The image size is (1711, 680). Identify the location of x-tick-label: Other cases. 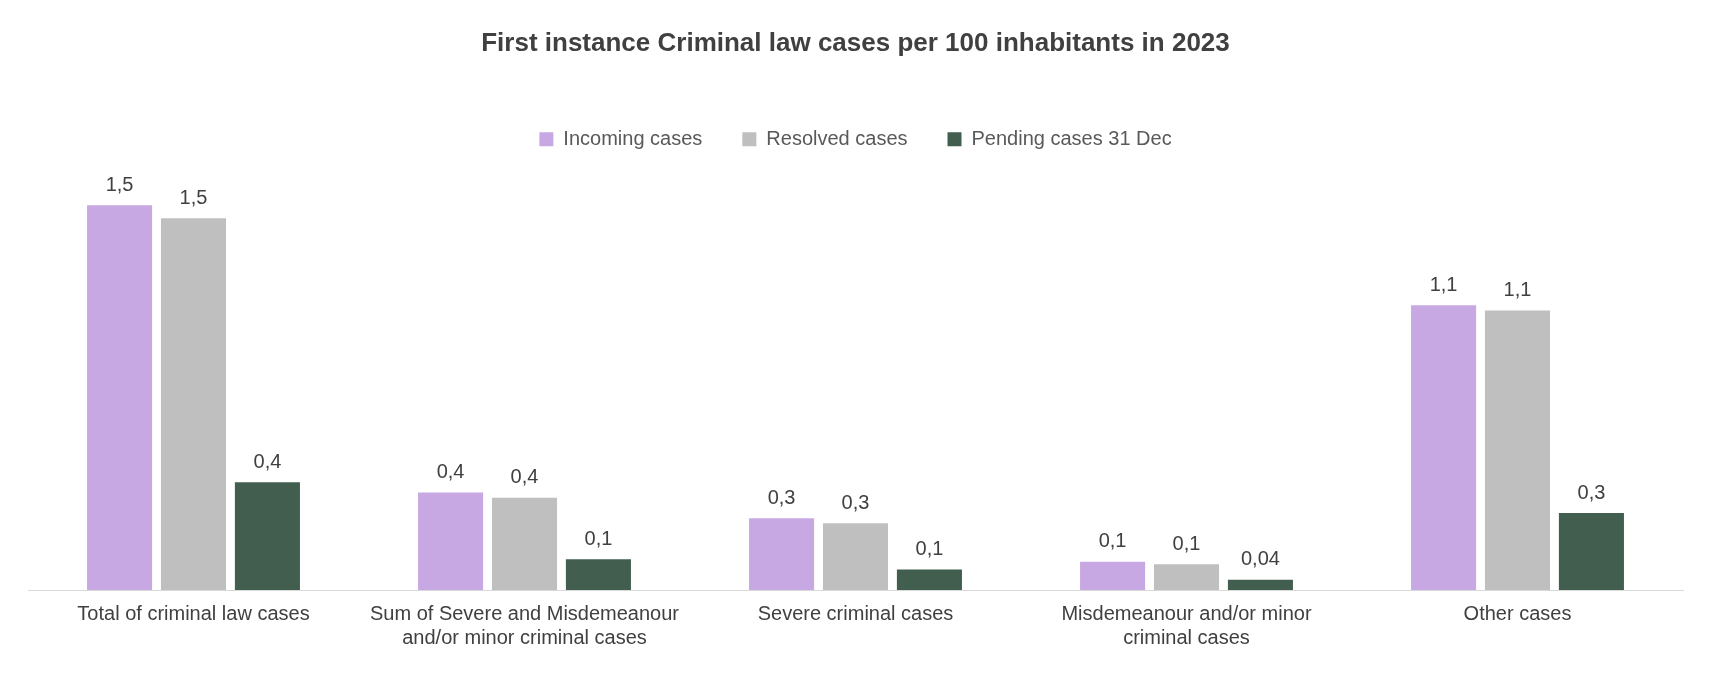
(1517, 612).